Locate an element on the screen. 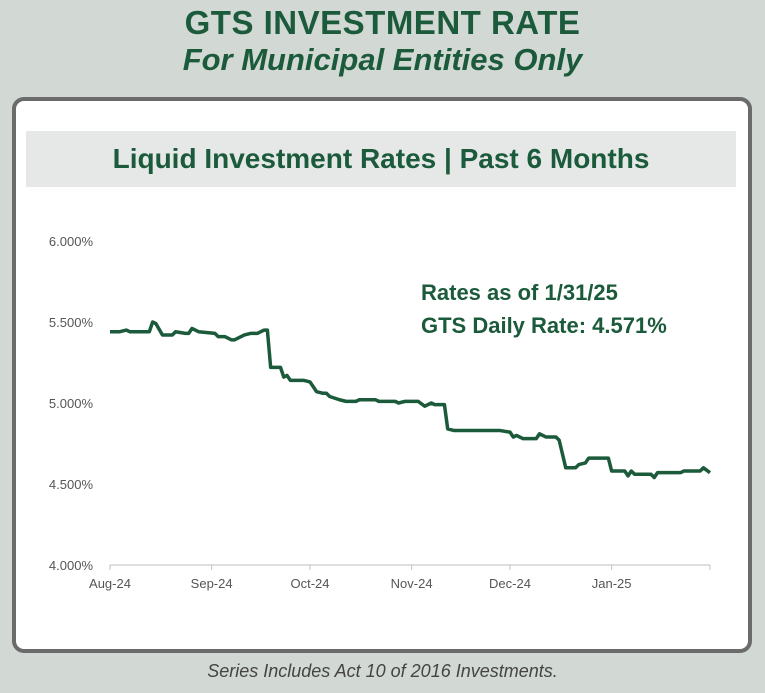  y-tick-label: 4.500% is located at coordinates (71, 484).